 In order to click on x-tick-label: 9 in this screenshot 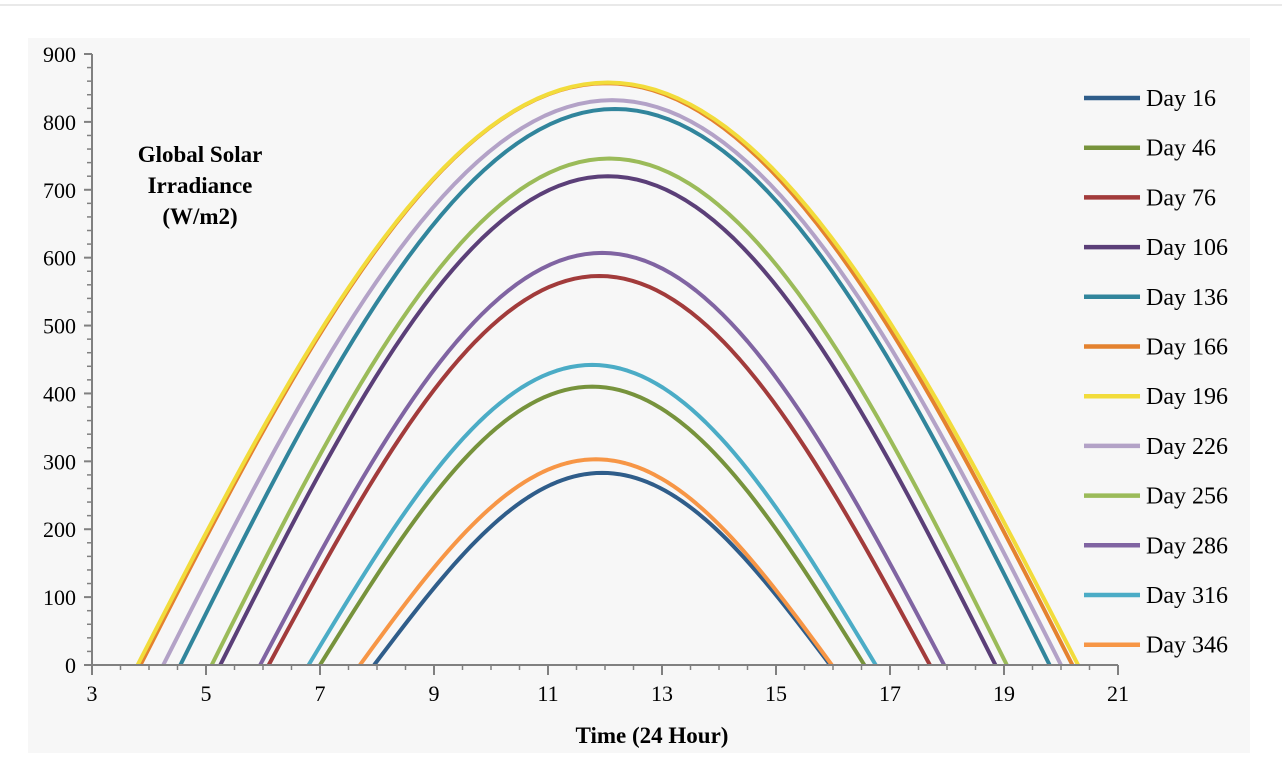, I will do `click(434, 693)`.